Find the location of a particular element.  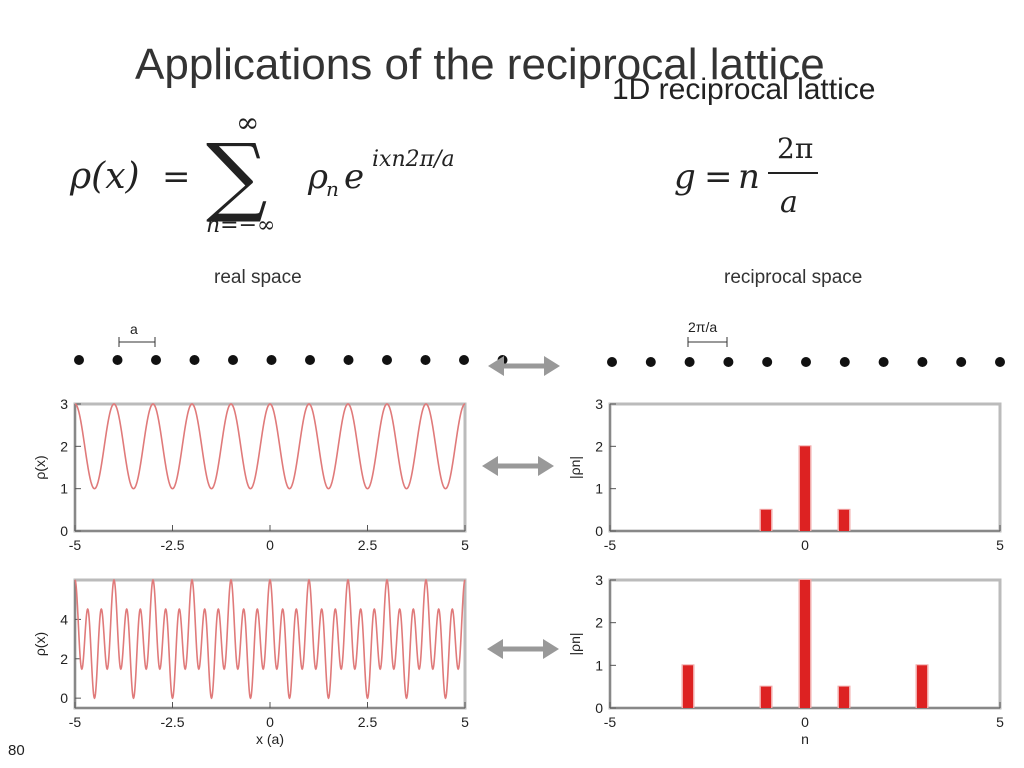

real-space-label: real space is located at coordinates (258, 277).